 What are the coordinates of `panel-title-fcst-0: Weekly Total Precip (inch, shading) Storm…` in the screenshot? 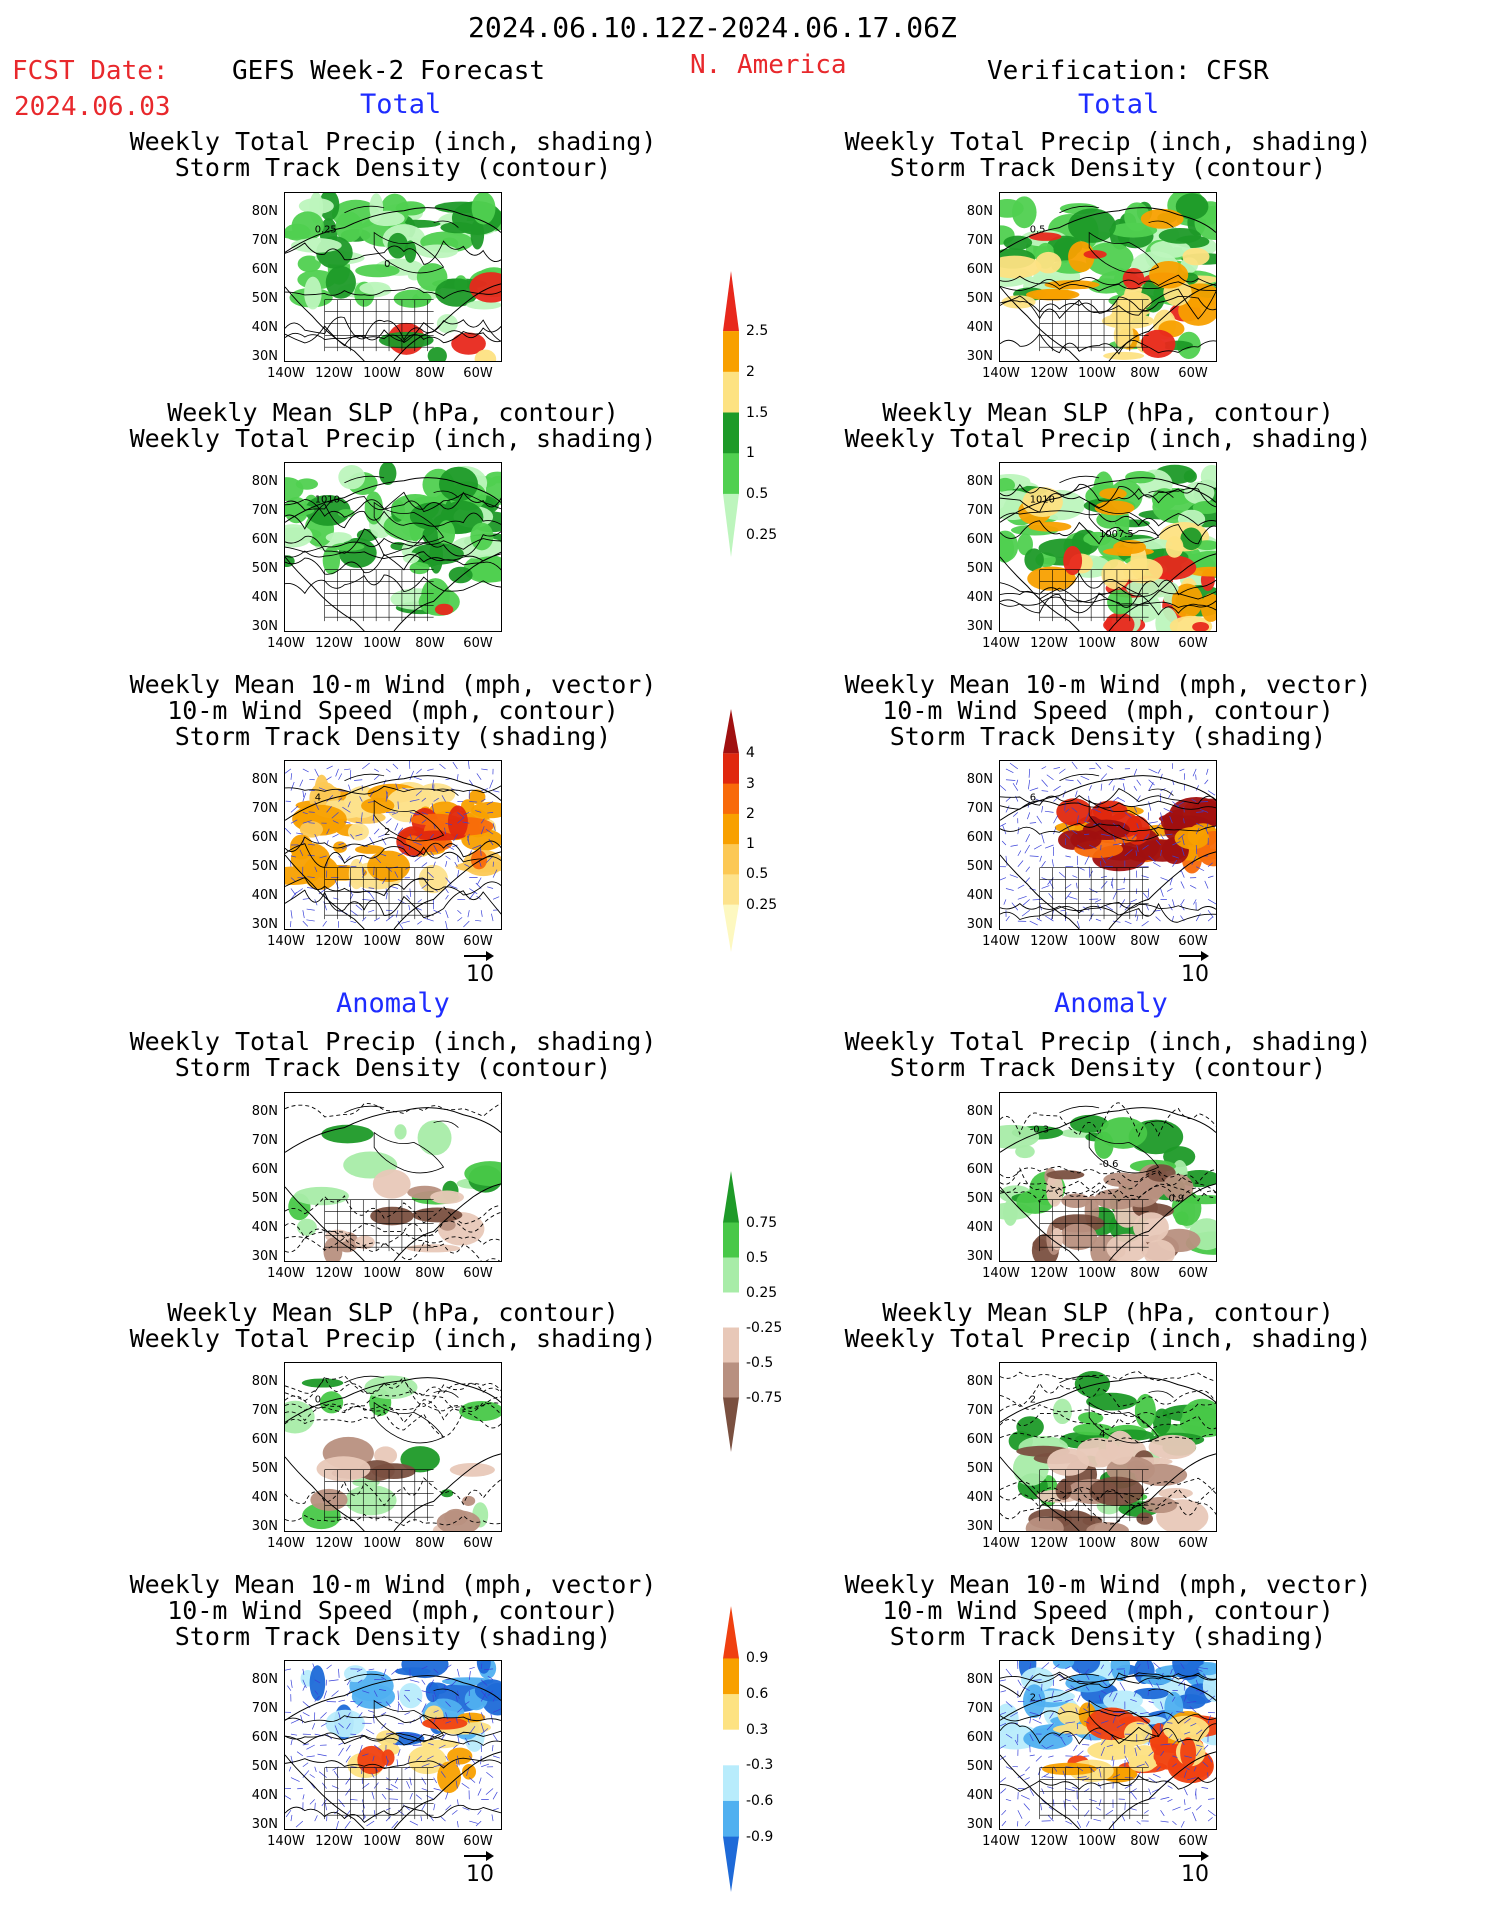 It's located at (393, 155).